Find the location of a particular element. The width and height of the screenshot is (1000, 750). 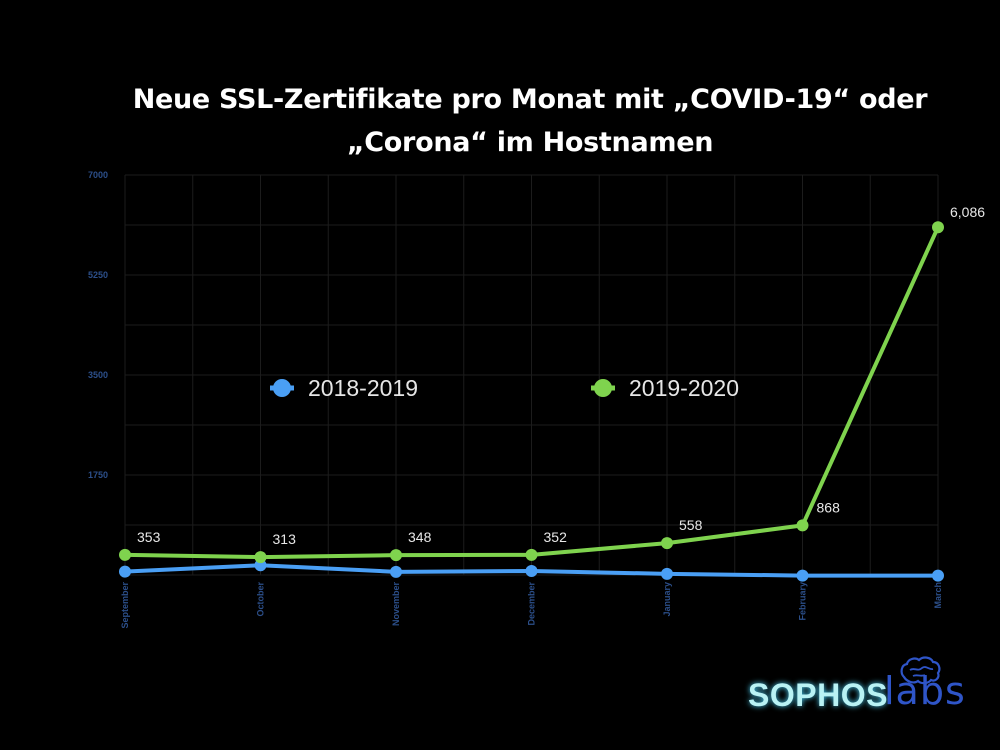

x-tick-label: December is located at coordinates (532, 604).